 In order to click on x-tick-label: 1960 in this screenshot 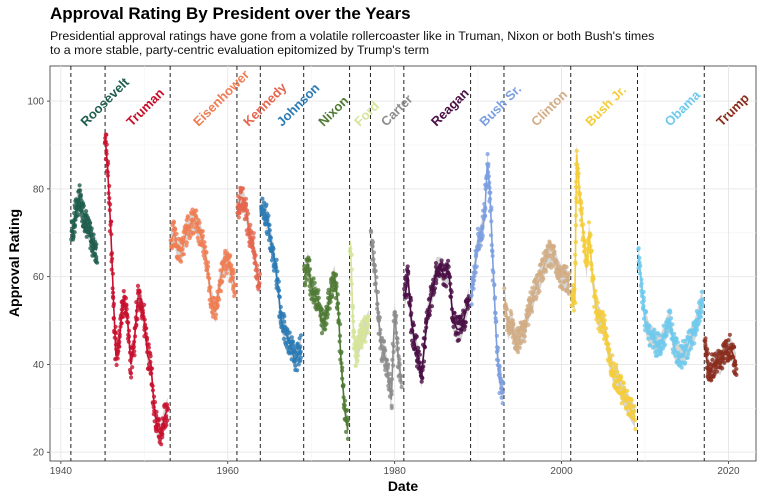, I will do `click(228, 471)`.